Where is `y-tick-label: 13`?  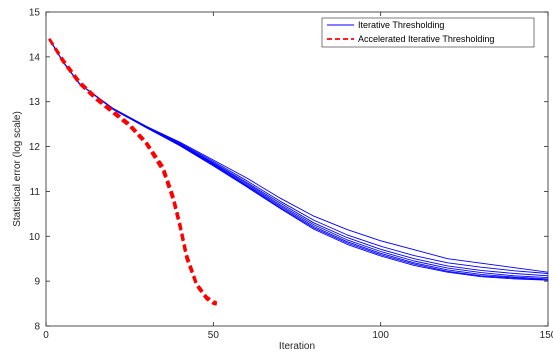
y-tick-label: 13 is located at coordinates (35, 102).